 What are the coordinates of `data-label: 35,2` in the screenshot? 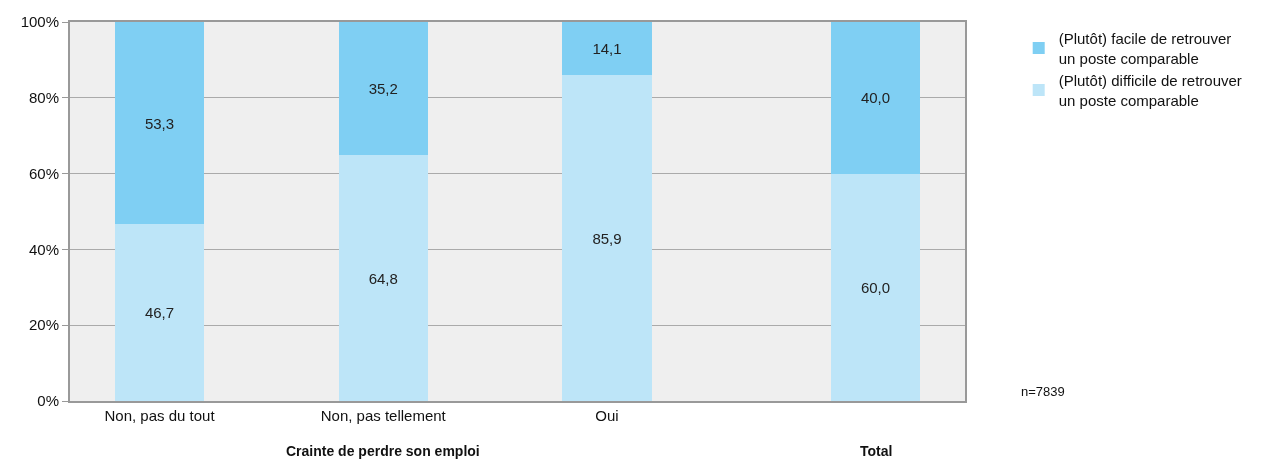 It's located at (383, 89).